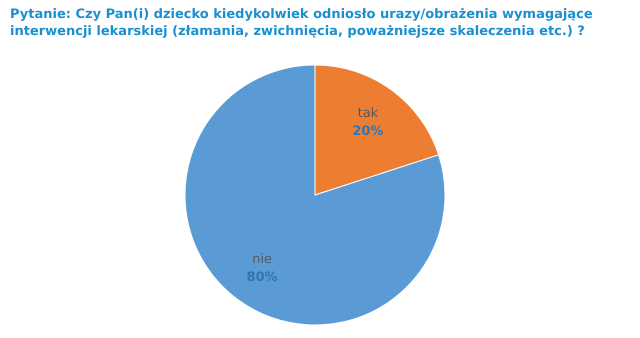 Image resolution: width=640 pixels, height=338 pixels. I want to click on slice-label: nie, so click(262, 259).